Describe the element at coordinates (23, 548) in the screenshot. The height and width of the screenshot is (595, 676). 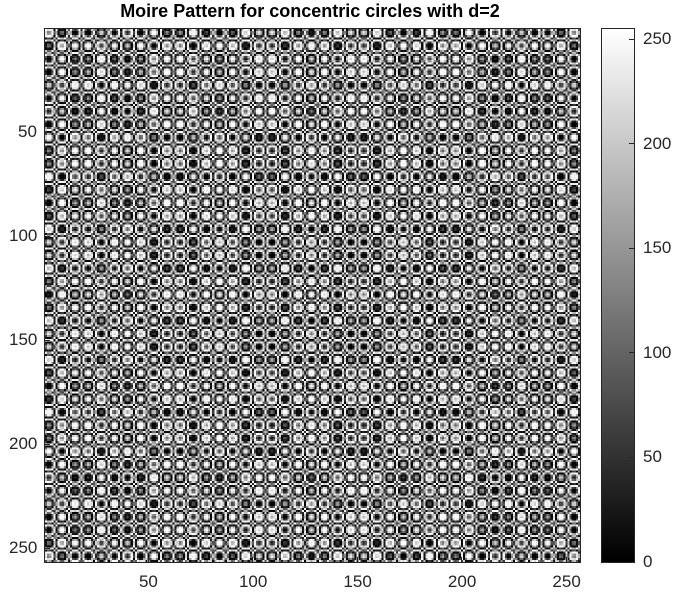
I see `y-tick-label: 250` at that location.